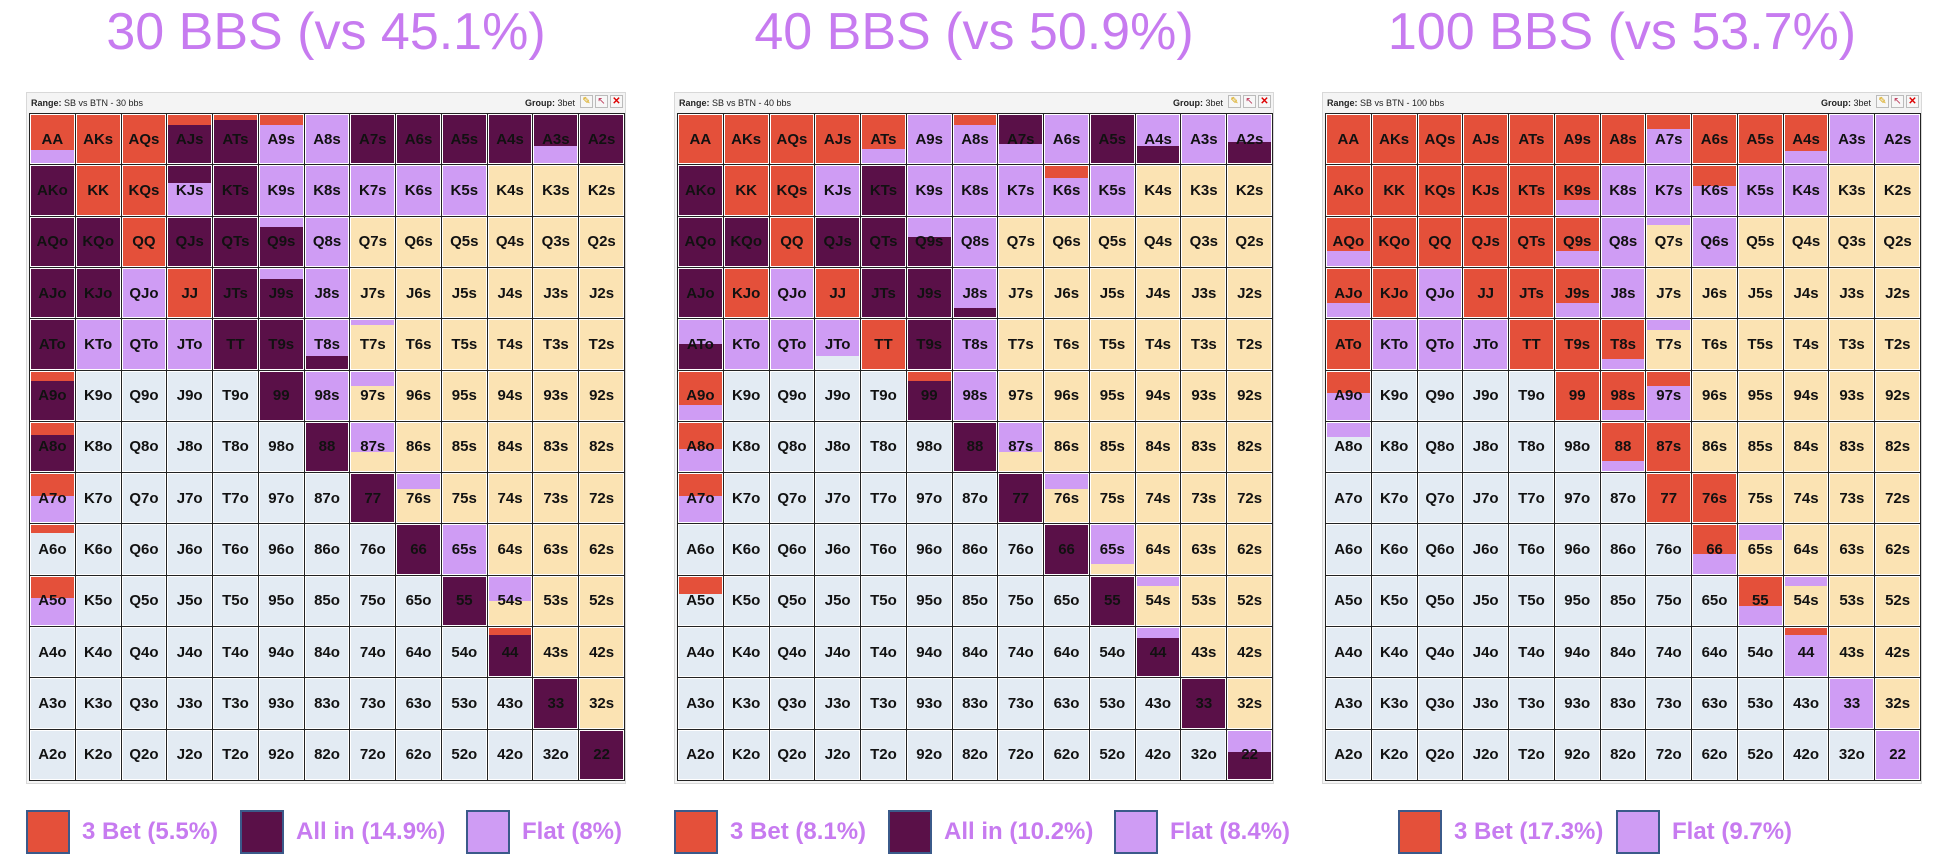 Image resolution: width=1937 pixels, height=867 pixels. Describe the element at coordinates (601, 241) in the screenshot. I see `hand-cell-Q2s: Q2s` at that location.